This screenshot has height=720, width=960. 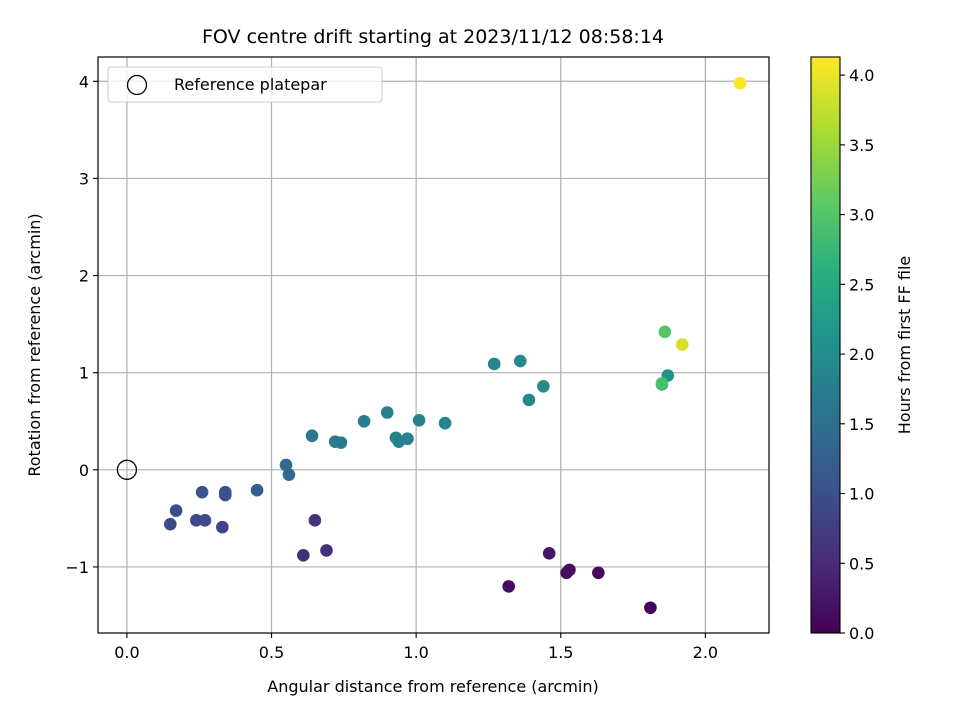 I want to click on colorbar-tick-label: 2.5, so click(x=861, y=284).